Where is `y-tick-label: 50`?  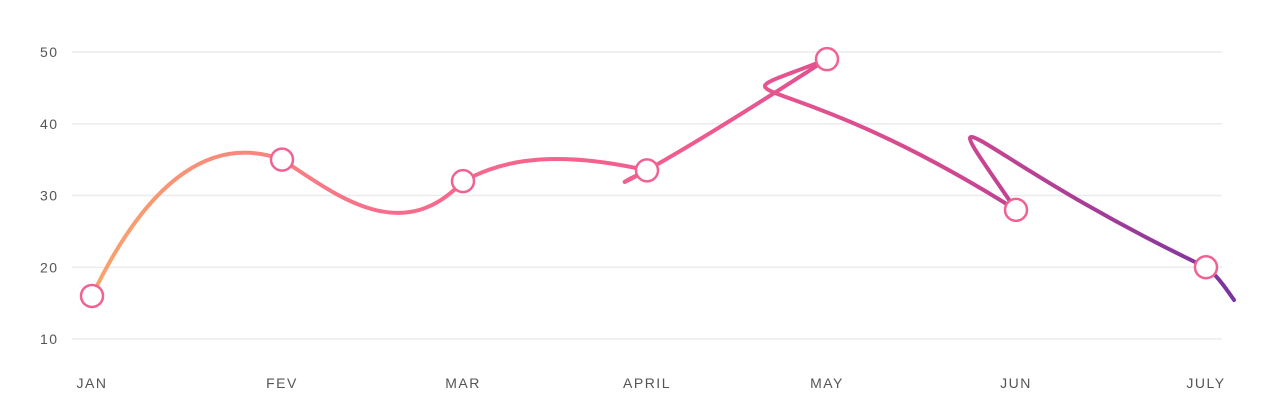
y-tick-label: 50 is located at coordinates (49, 52).